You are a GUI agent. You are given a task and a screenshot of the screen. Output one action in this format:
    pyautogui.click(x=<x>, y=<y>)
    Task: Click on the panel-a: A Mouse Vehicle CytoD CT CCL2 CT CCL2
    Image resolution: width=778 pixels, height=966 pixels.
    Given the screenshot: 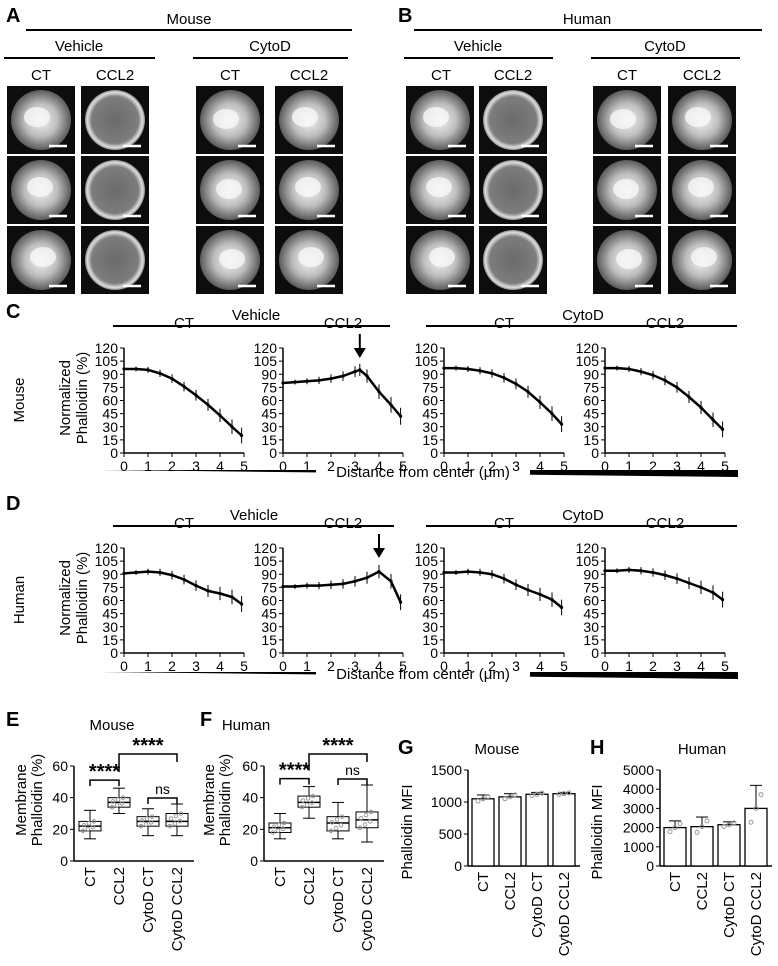 What is the action you would take?
    pyautogui.click(x=178, y=149)
    